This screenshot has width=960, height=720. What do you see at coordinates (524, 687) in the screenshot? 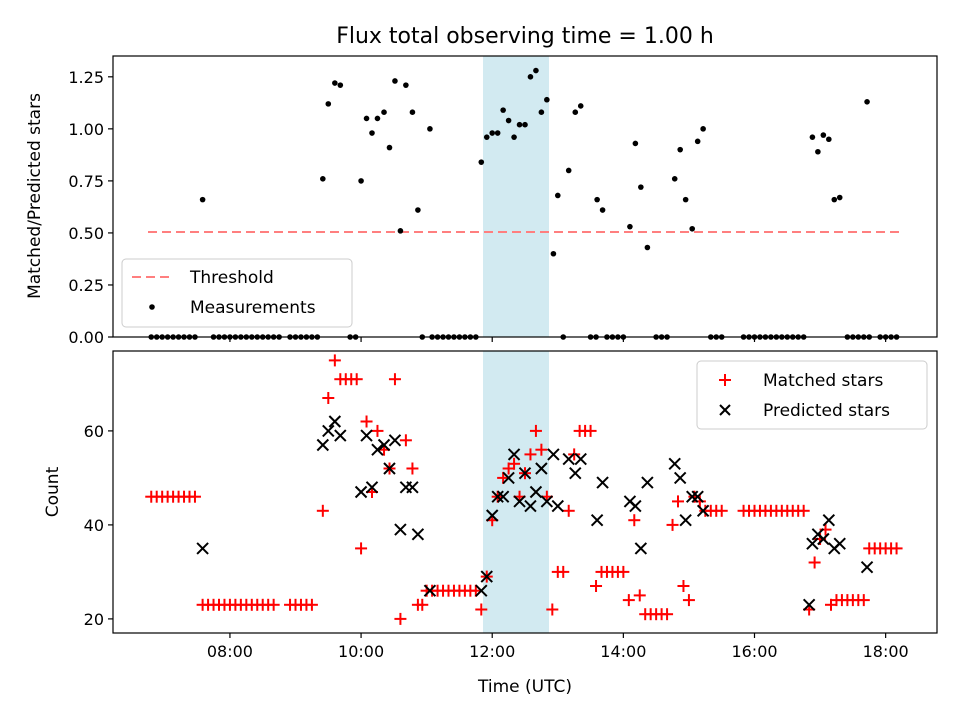
I see `x-axis-label: Time (UTC)` at bounding box center [524, 687].